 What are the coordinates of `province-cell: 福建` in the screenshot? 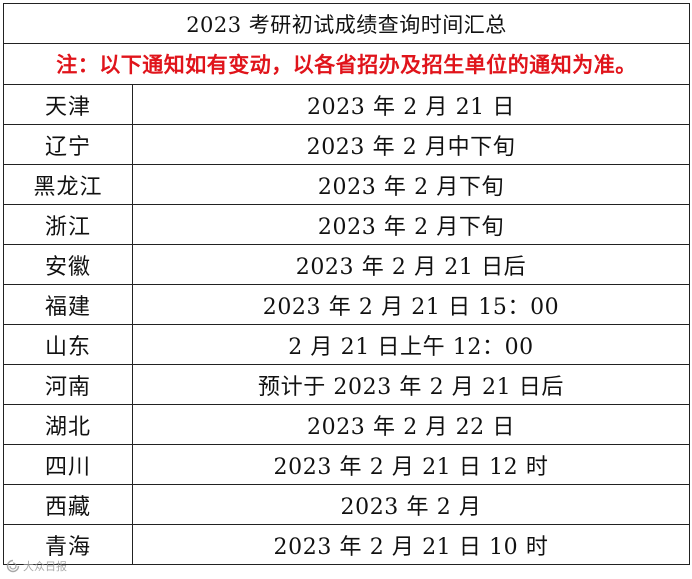 It's located at (68, 304).